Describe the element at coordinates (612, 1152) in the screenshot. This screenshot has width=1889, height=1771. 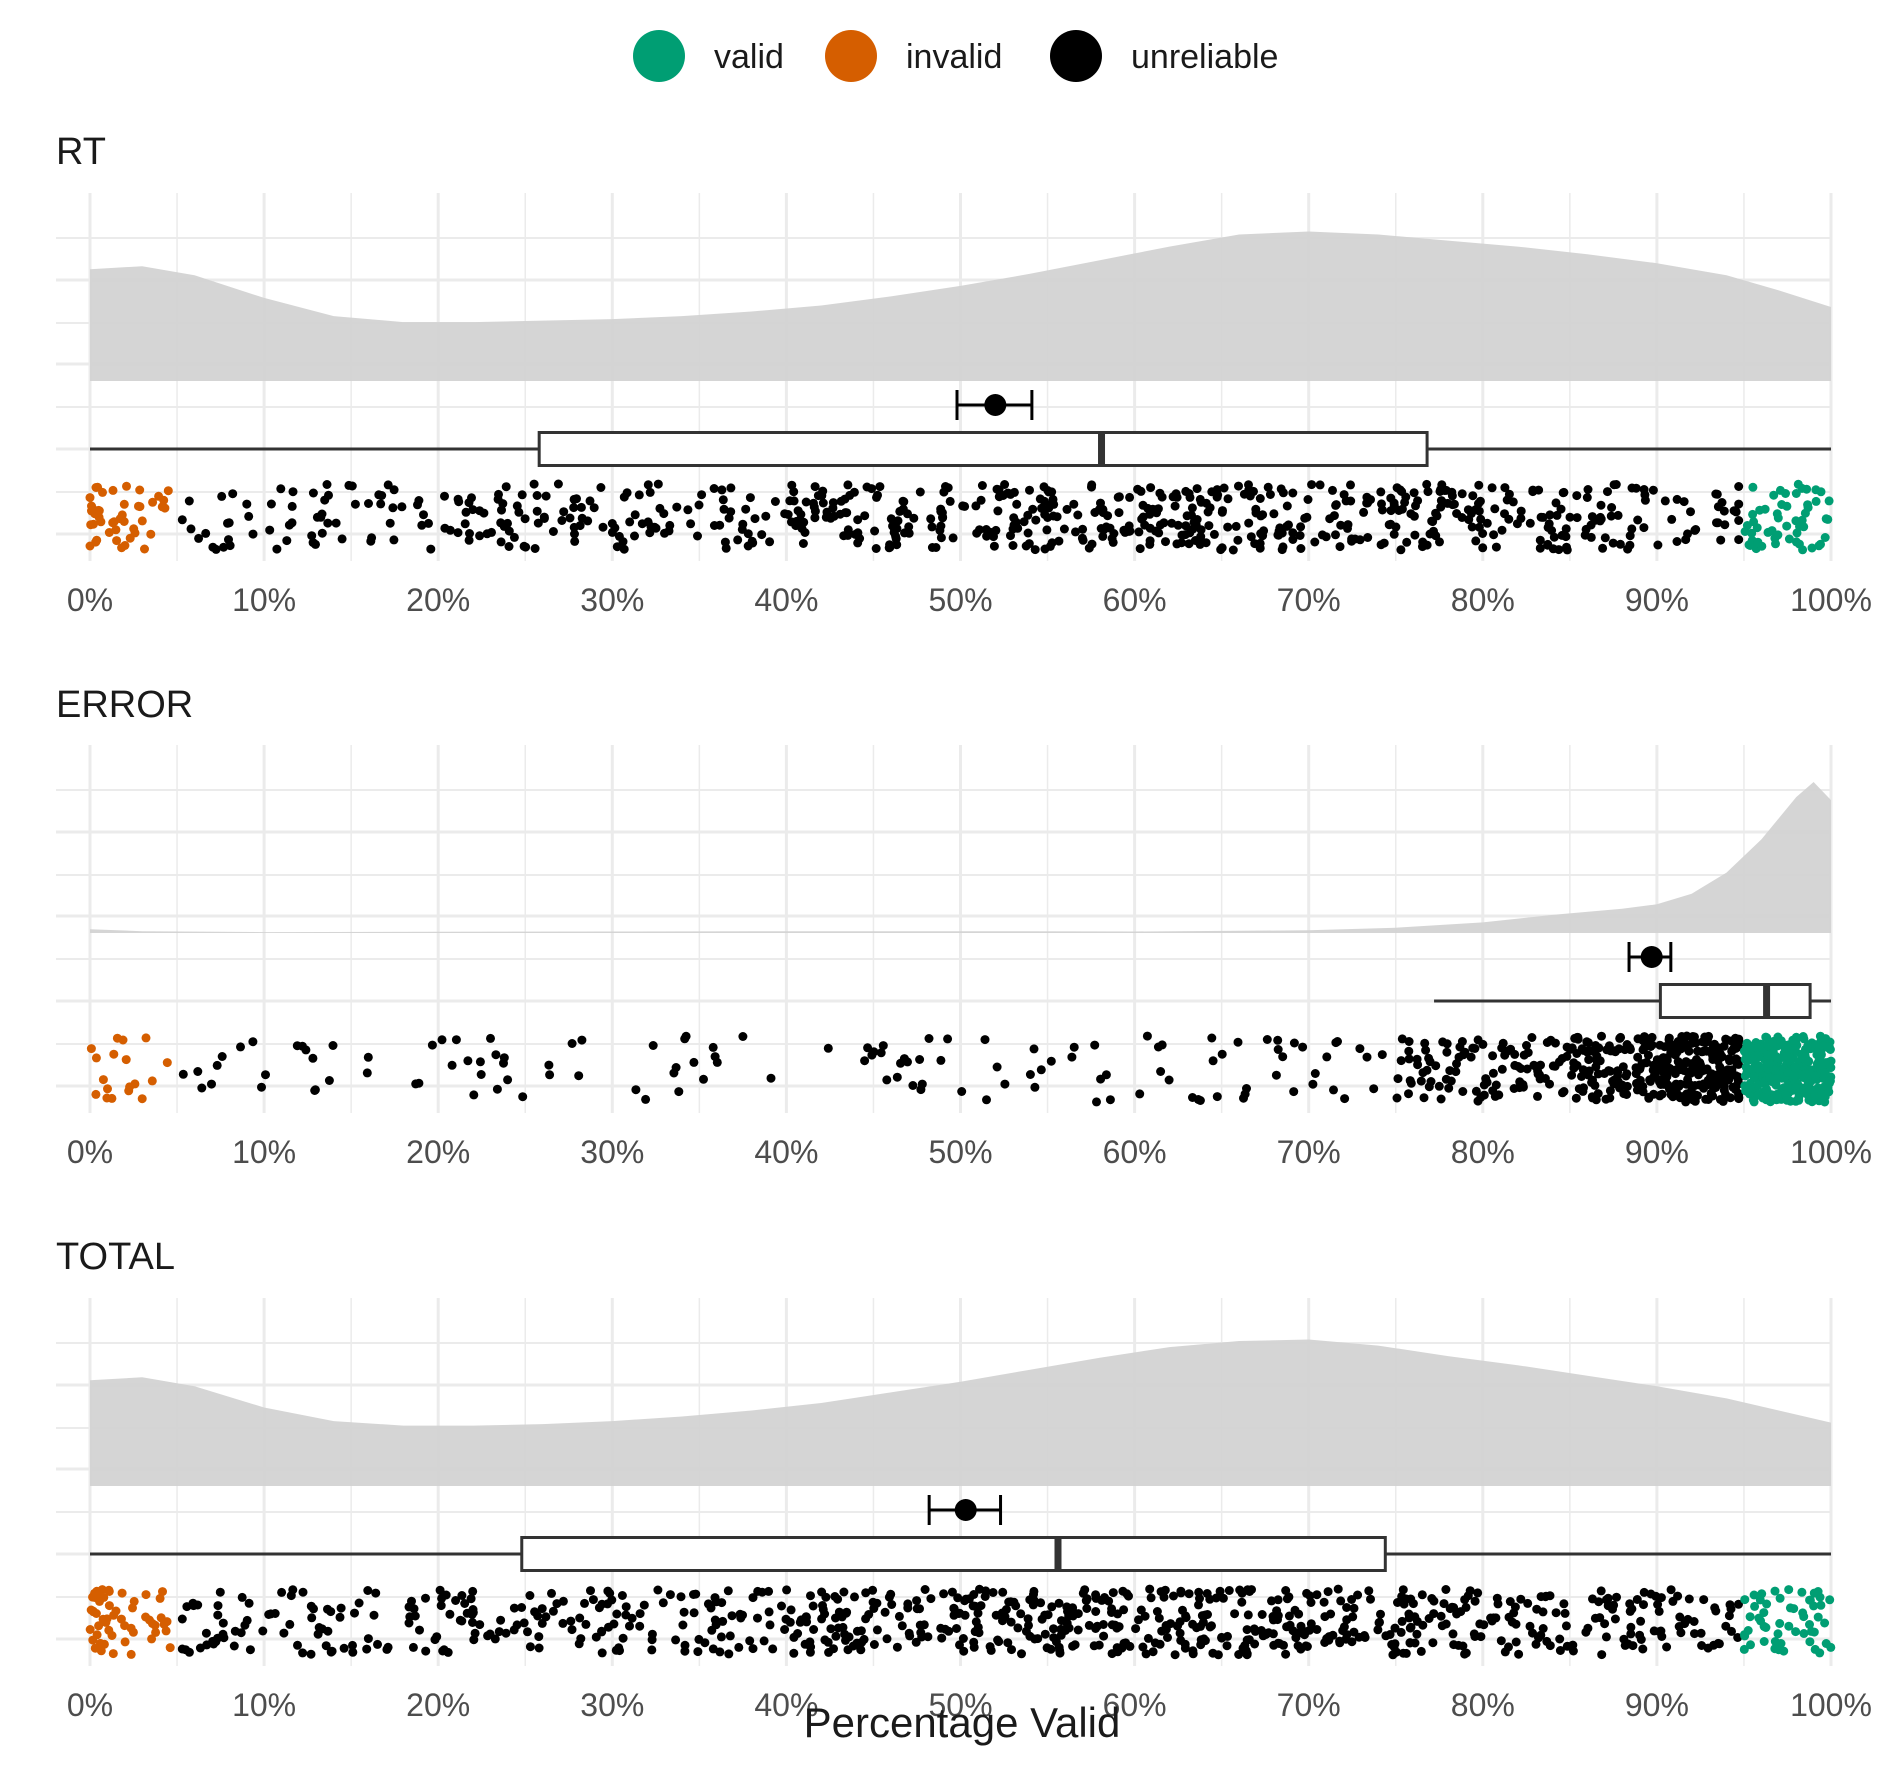
I see `x-tick-label: 30%` at that location.